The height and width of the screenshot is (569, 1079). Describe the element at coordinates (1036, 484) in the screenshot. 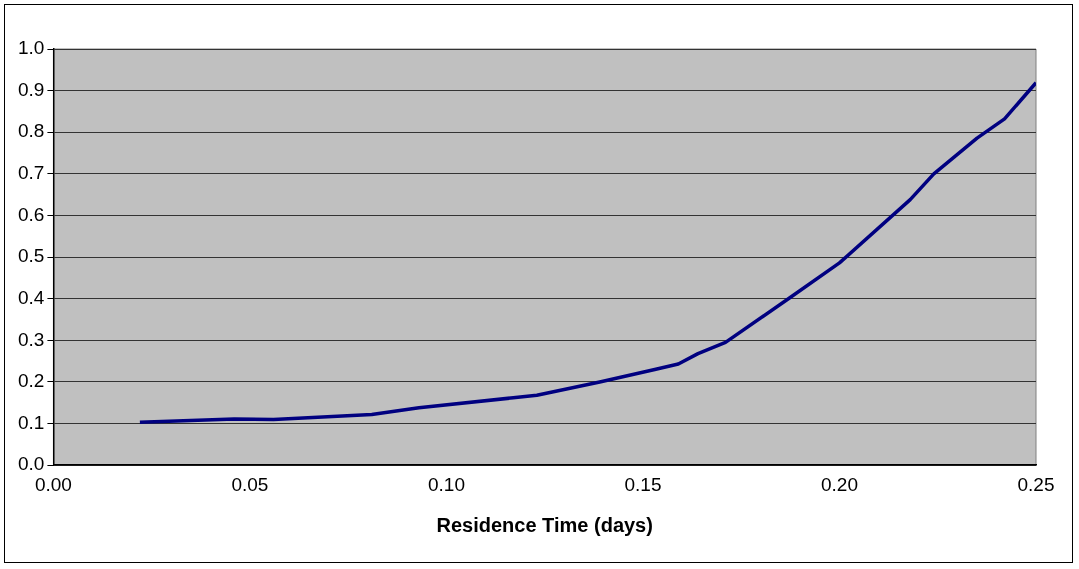

I see `x-tick-label: 0.25` at that location.